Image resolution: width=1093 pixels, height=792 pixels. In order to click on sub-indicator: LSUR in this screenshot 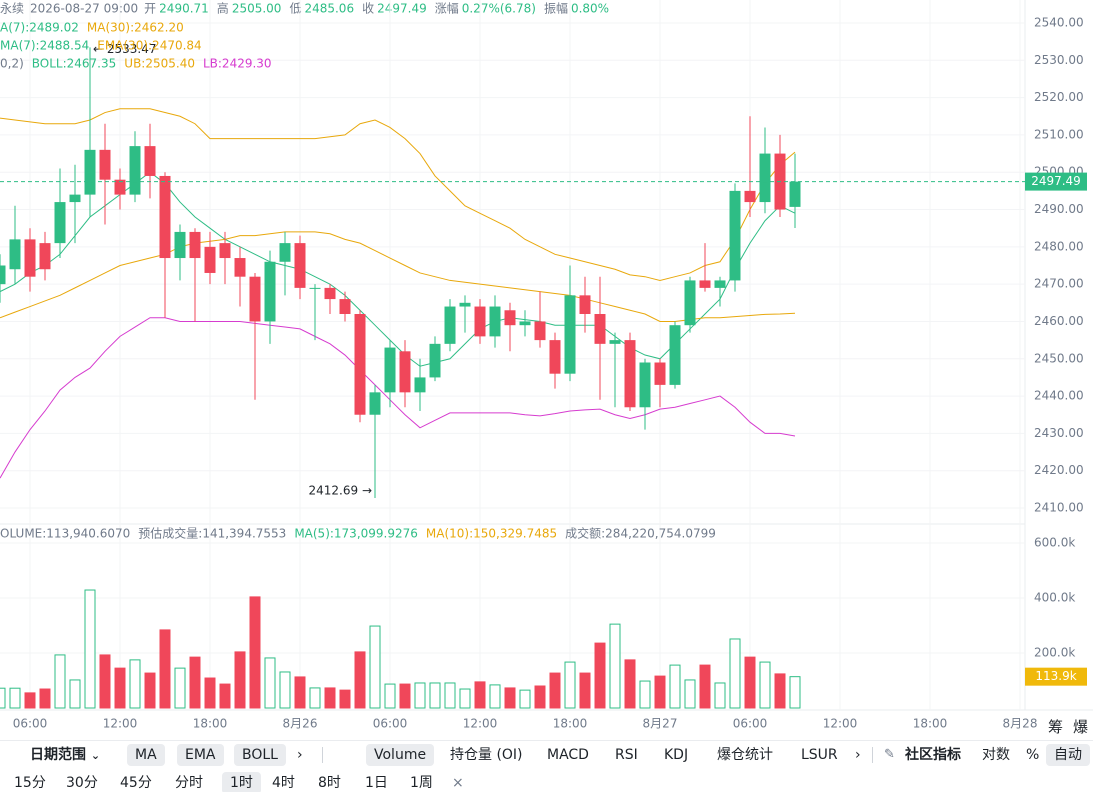, I will do `click(819, 755)`.